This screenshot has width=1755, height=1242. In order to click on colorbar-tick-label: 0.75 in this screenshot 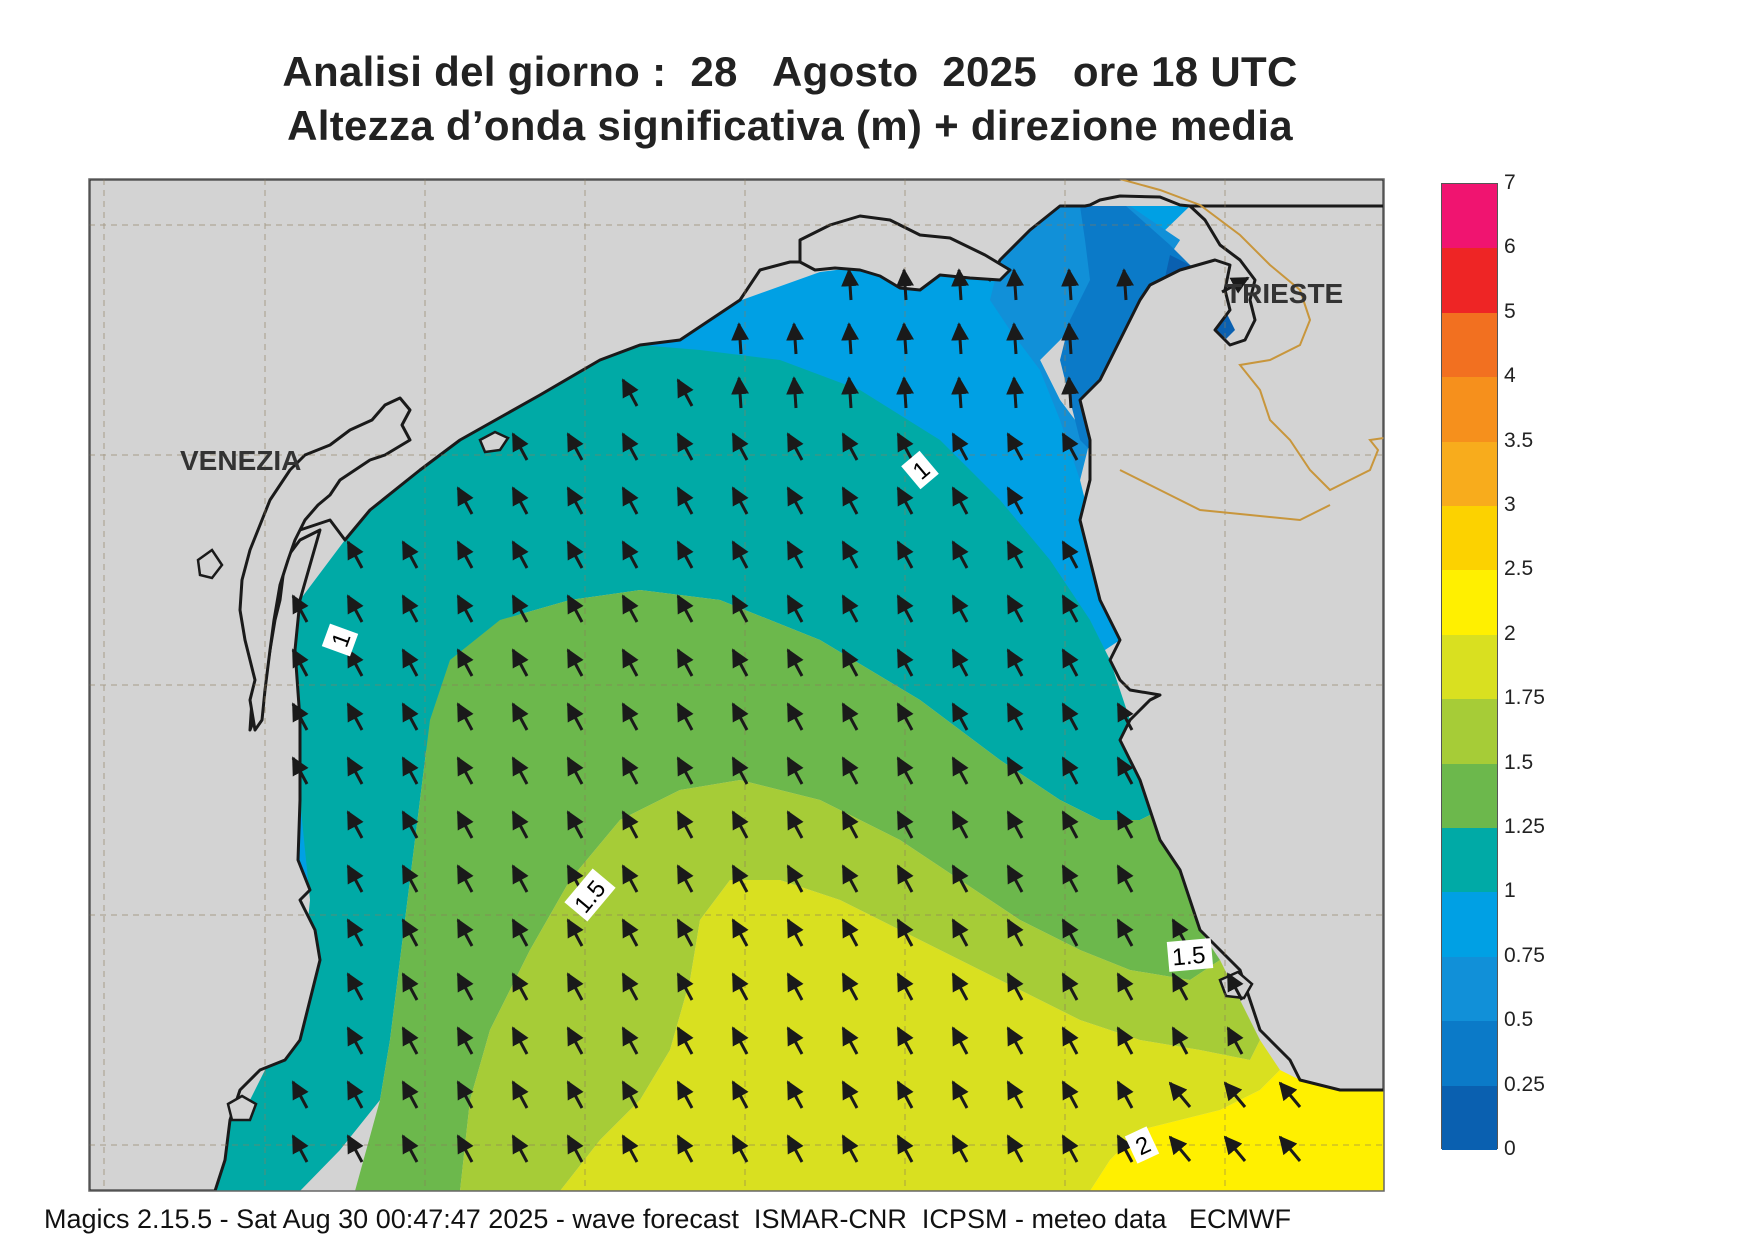, I will do `click(1524, 955)`.